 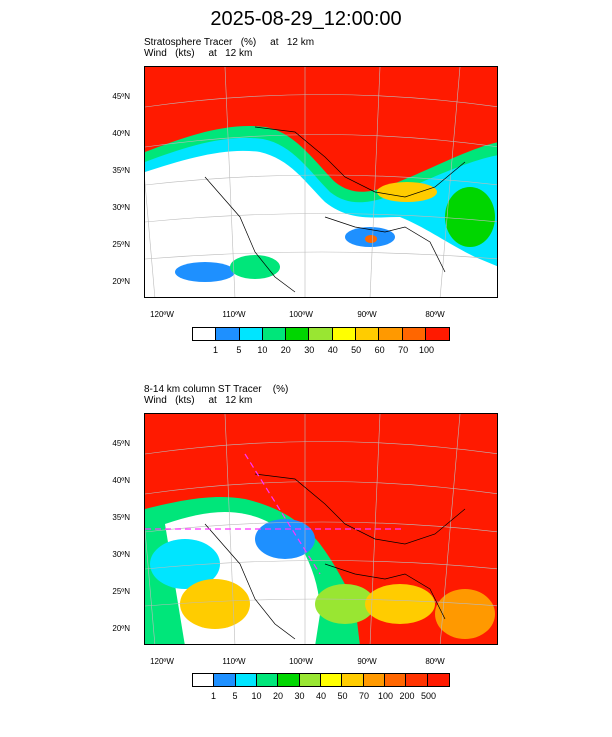 What do you see at coordinates (121, 480) in the screenshot?
I see `panel2-lat-40: 40ºN` at bounding box center [121, 480].